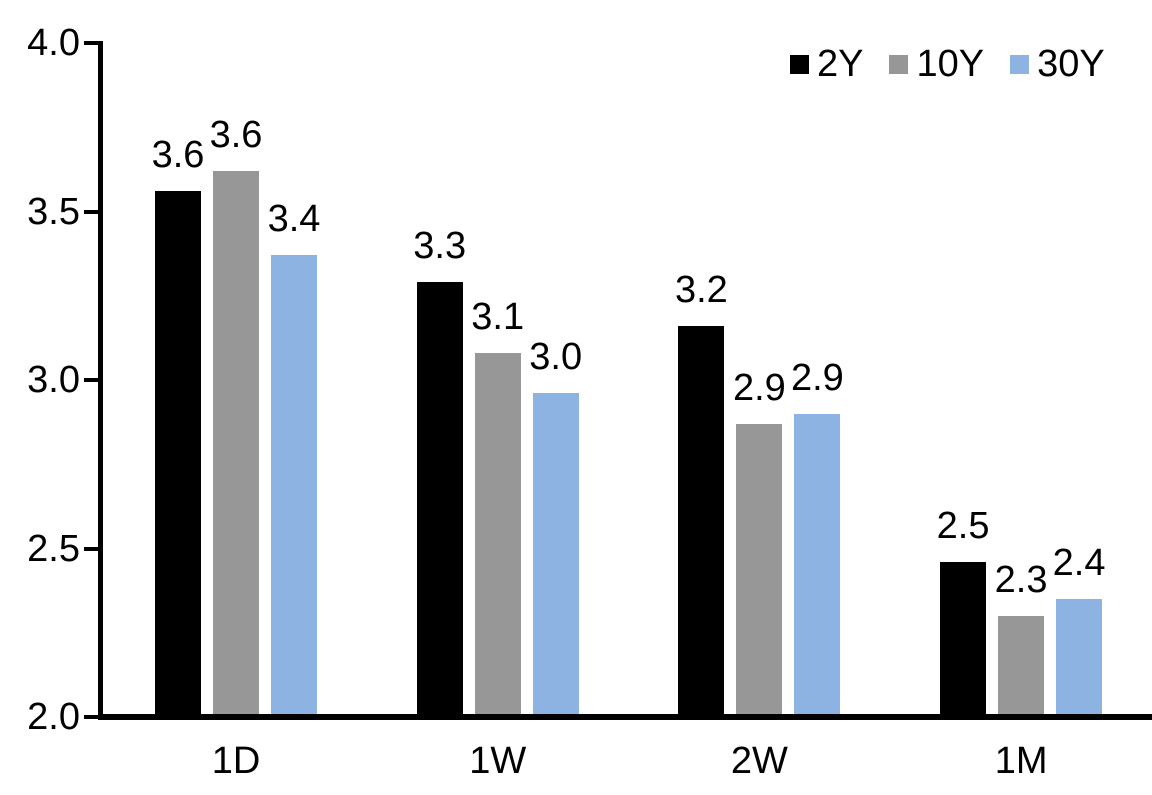  What do you see at coordinates (294, 219) in the screenshot?
I see `bar-label-30Y-1D: 3.4` at bounding box center [294, 219].